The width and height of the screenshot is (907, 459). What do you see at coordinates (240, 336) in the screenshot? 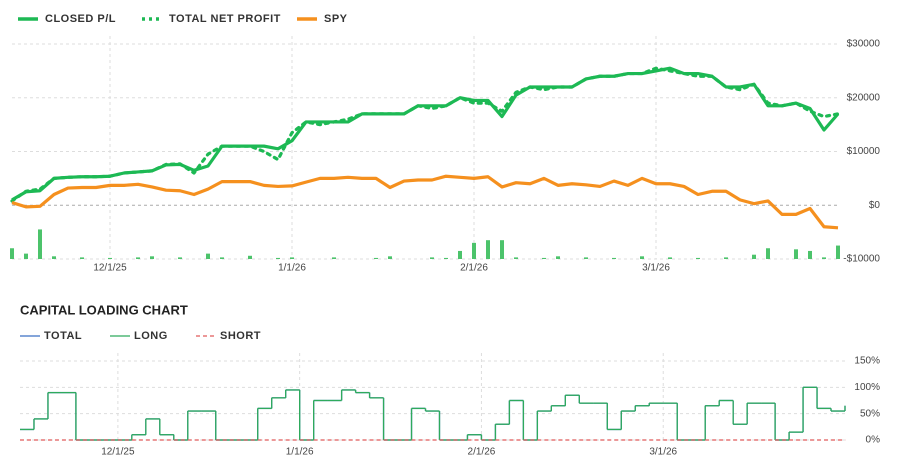
I see `legend-label: SHORT` at bounding box center [240, 336].